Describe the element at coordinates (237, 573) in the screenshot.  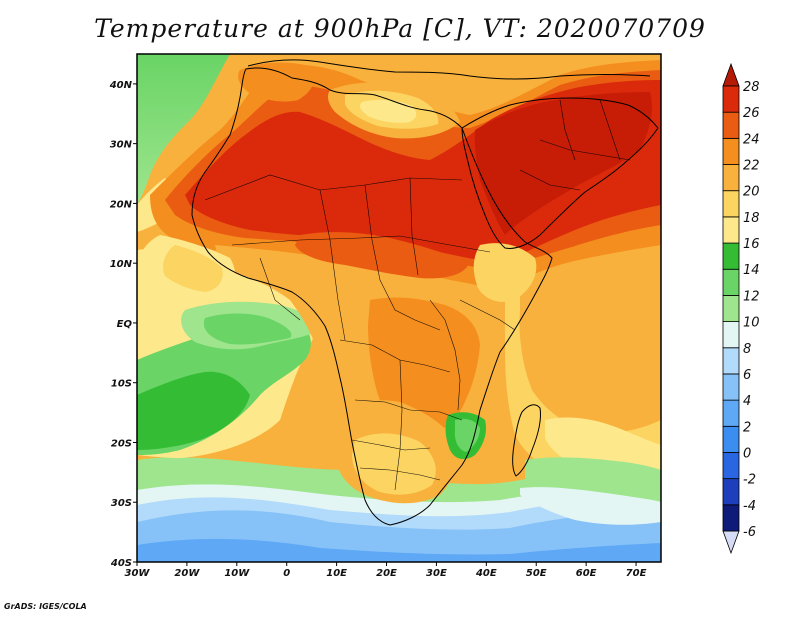
I see `lon-tick-label: 10W` at that location.